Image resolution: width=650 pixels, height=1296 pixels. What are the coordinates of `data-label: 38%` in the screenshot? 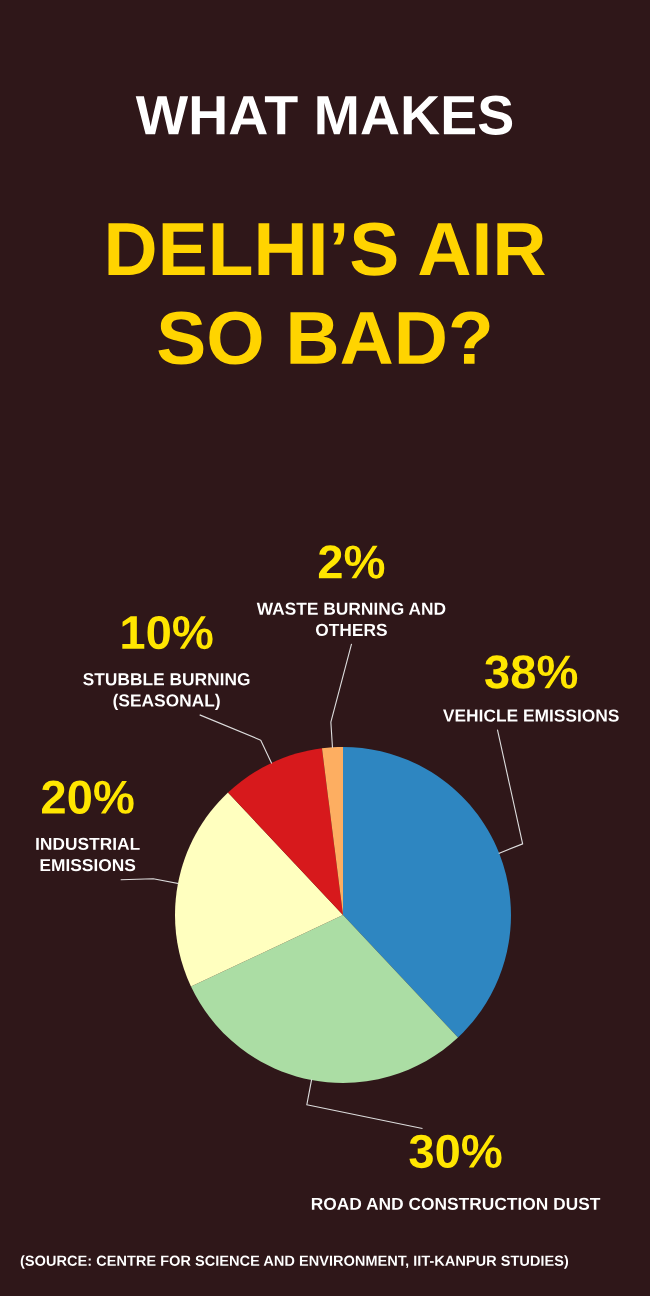 It's located at (531, 672).